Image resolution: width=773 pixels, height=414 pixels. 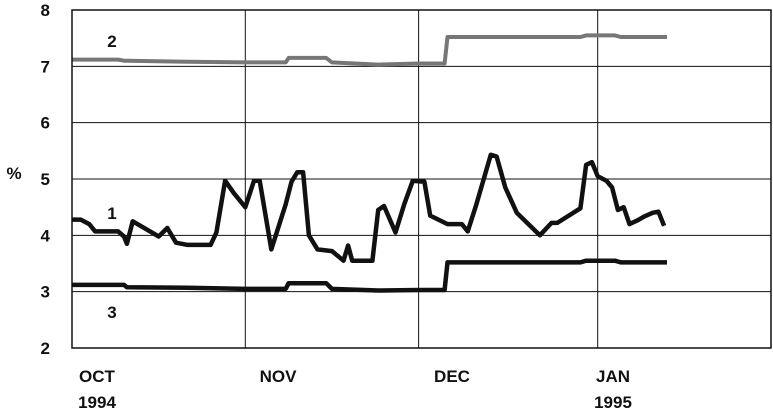 What do you see at coordinates (97, 376) in the screenshot?
I see `x-tick-label: OCT` at bounding box center [97, 376].